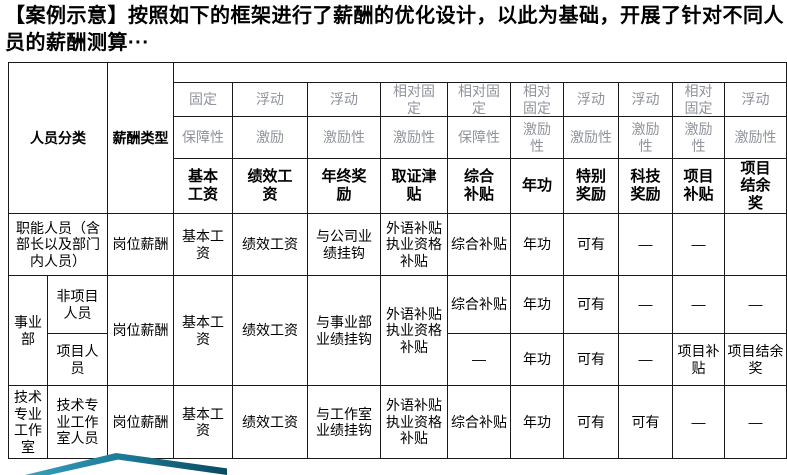 The width and height of the screenshot is (787, 475). I want to click on row-studio-project: —, so click(698, 422).